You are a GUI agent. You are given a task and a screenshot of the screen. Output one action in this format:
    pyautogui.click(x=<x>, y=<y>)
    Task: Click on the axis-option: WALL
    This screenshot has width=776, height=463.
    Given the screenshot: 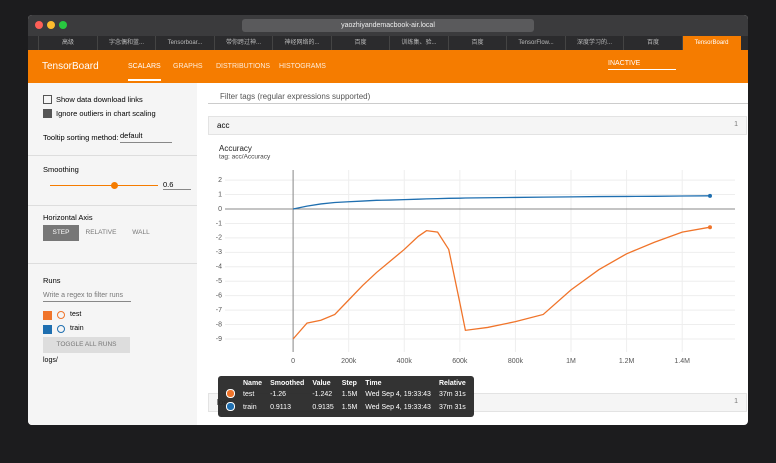 What is the action you would take?
    pyautogui.click(x=141, y=232)
    